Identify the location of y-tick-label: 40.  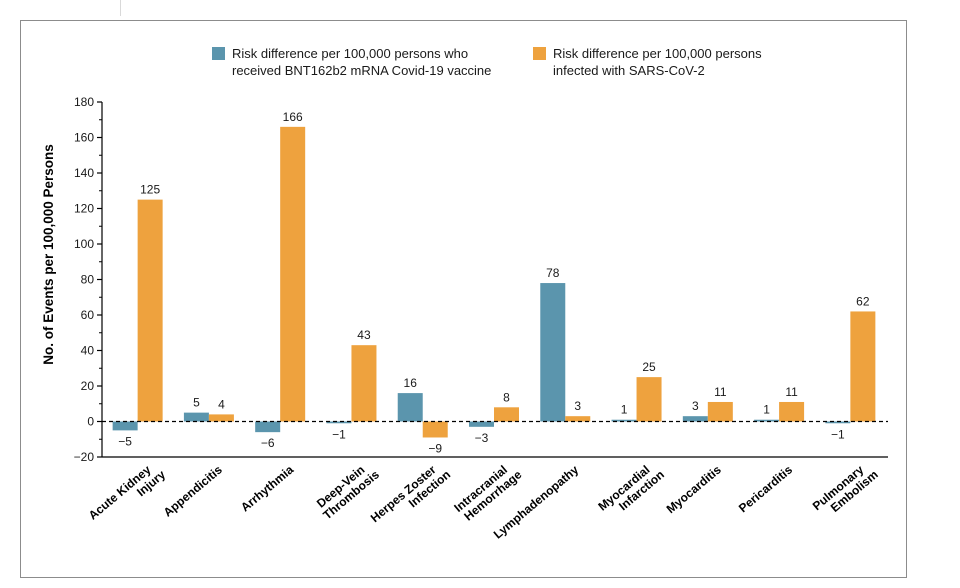
(88, 351).